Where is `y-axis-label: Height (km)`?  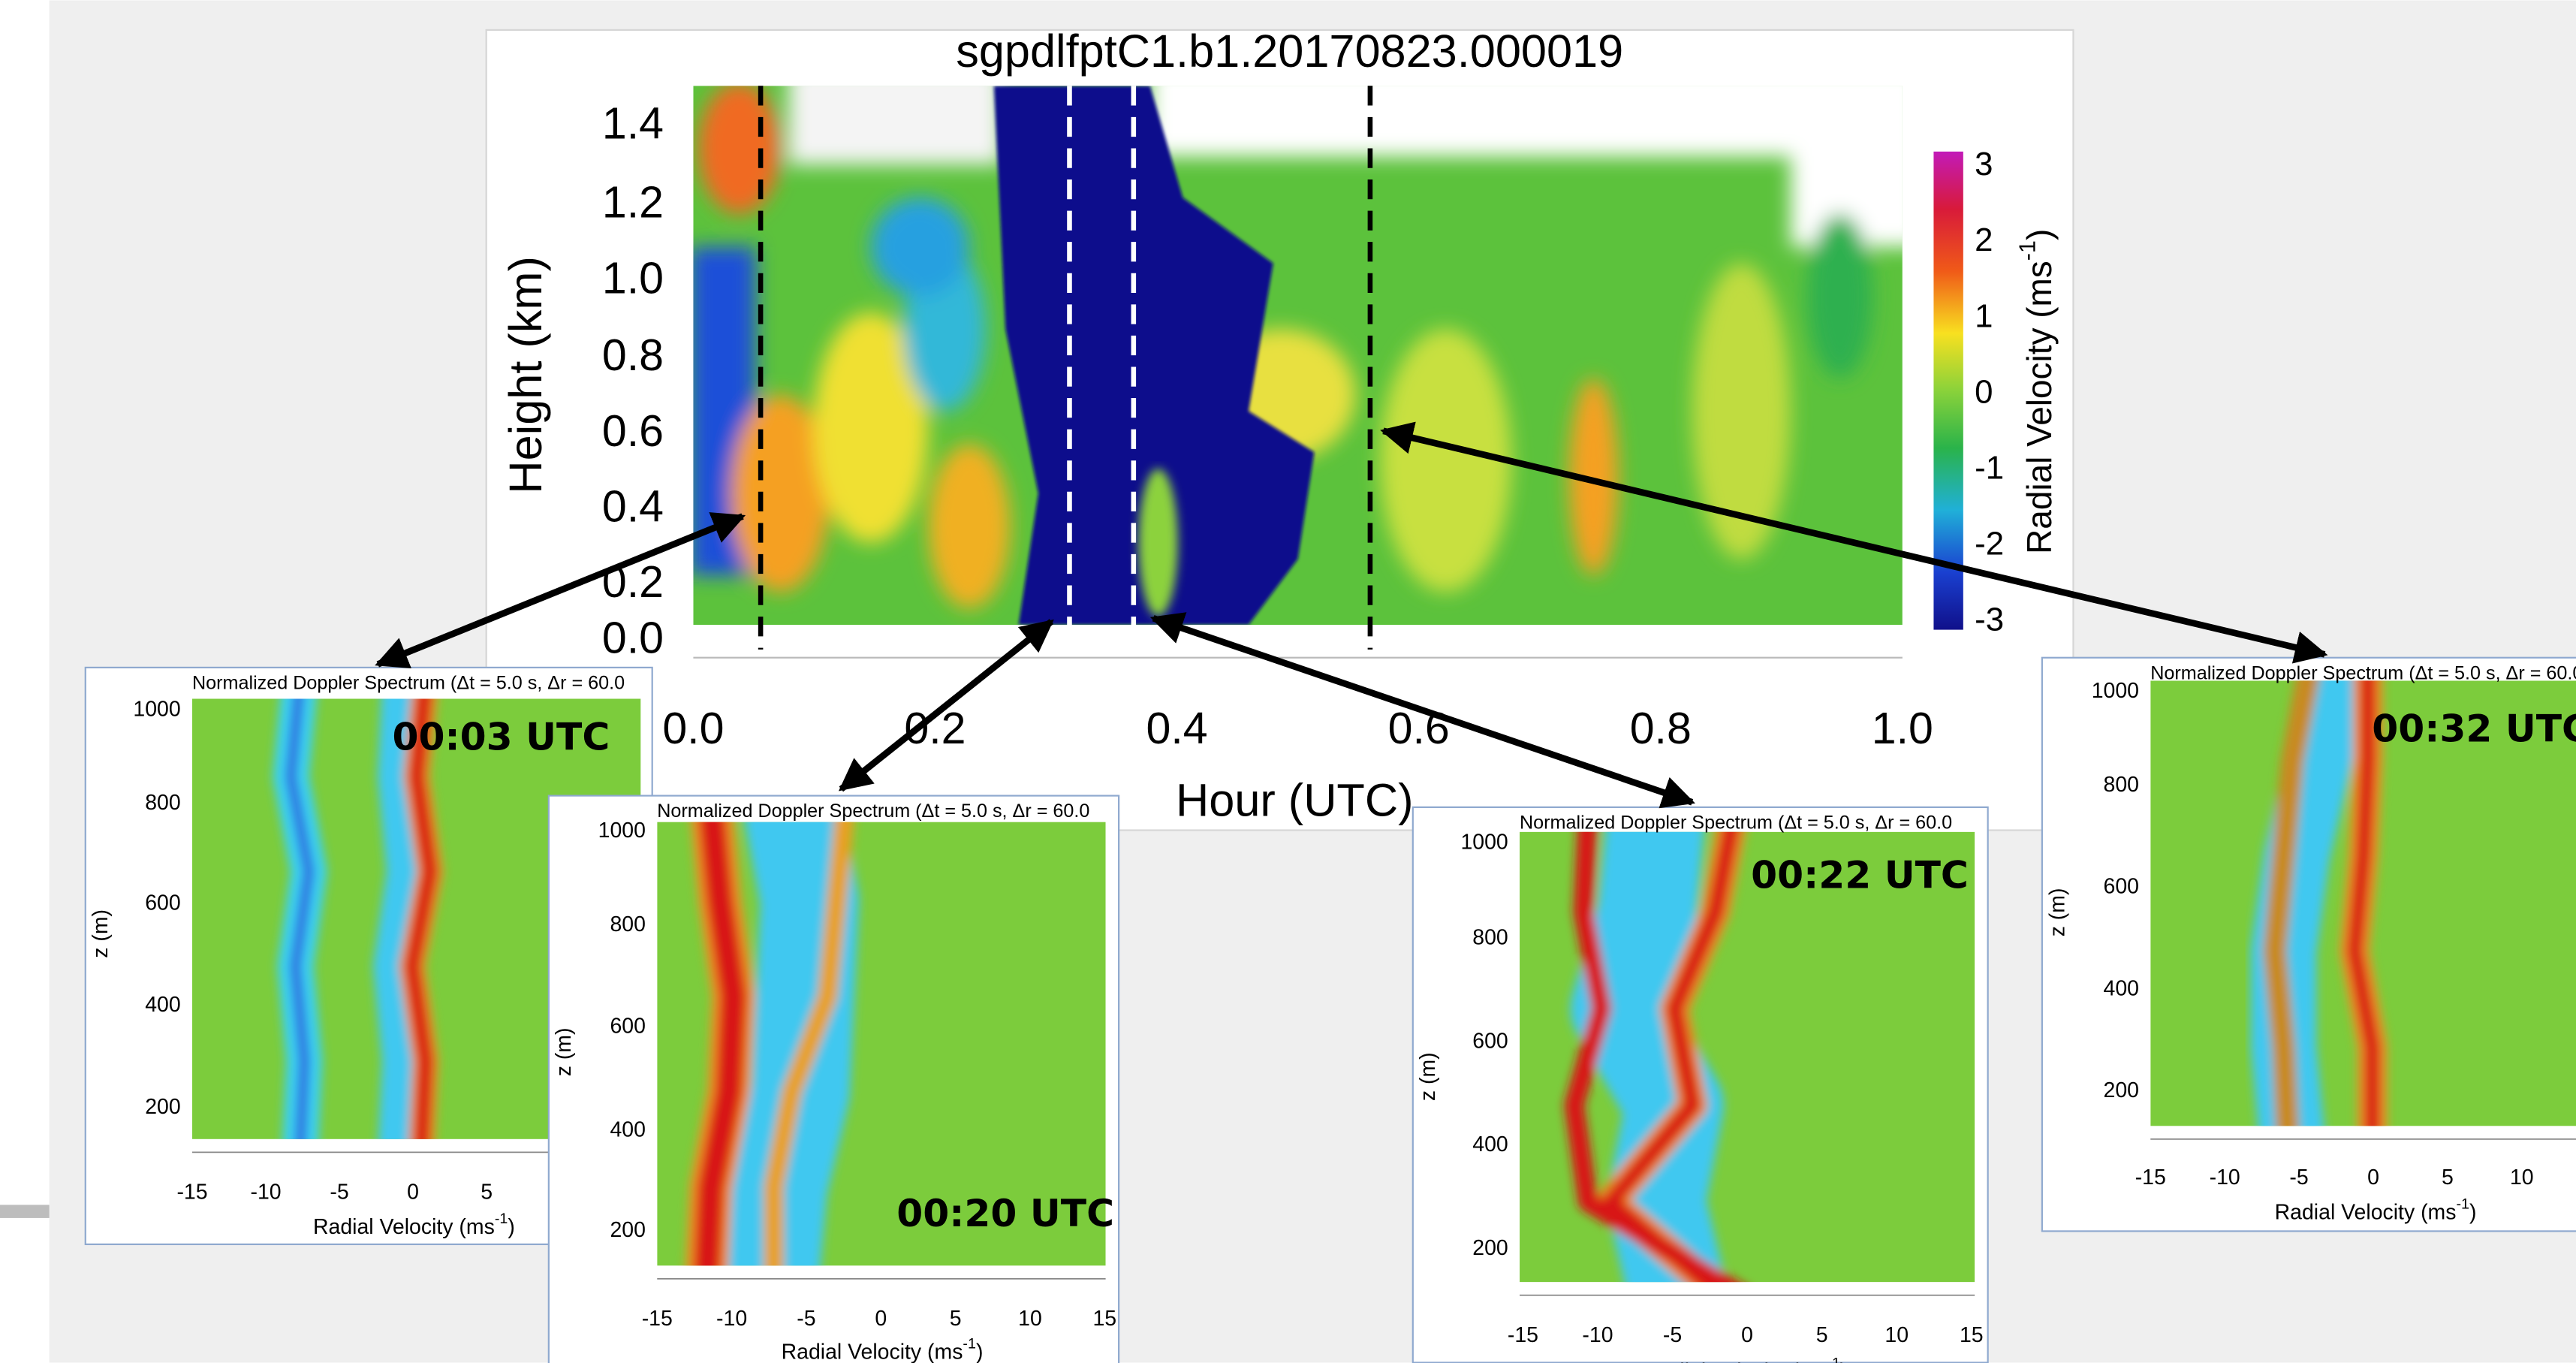 y-axis-label: Height (km) is located at coordinates (525, 375).